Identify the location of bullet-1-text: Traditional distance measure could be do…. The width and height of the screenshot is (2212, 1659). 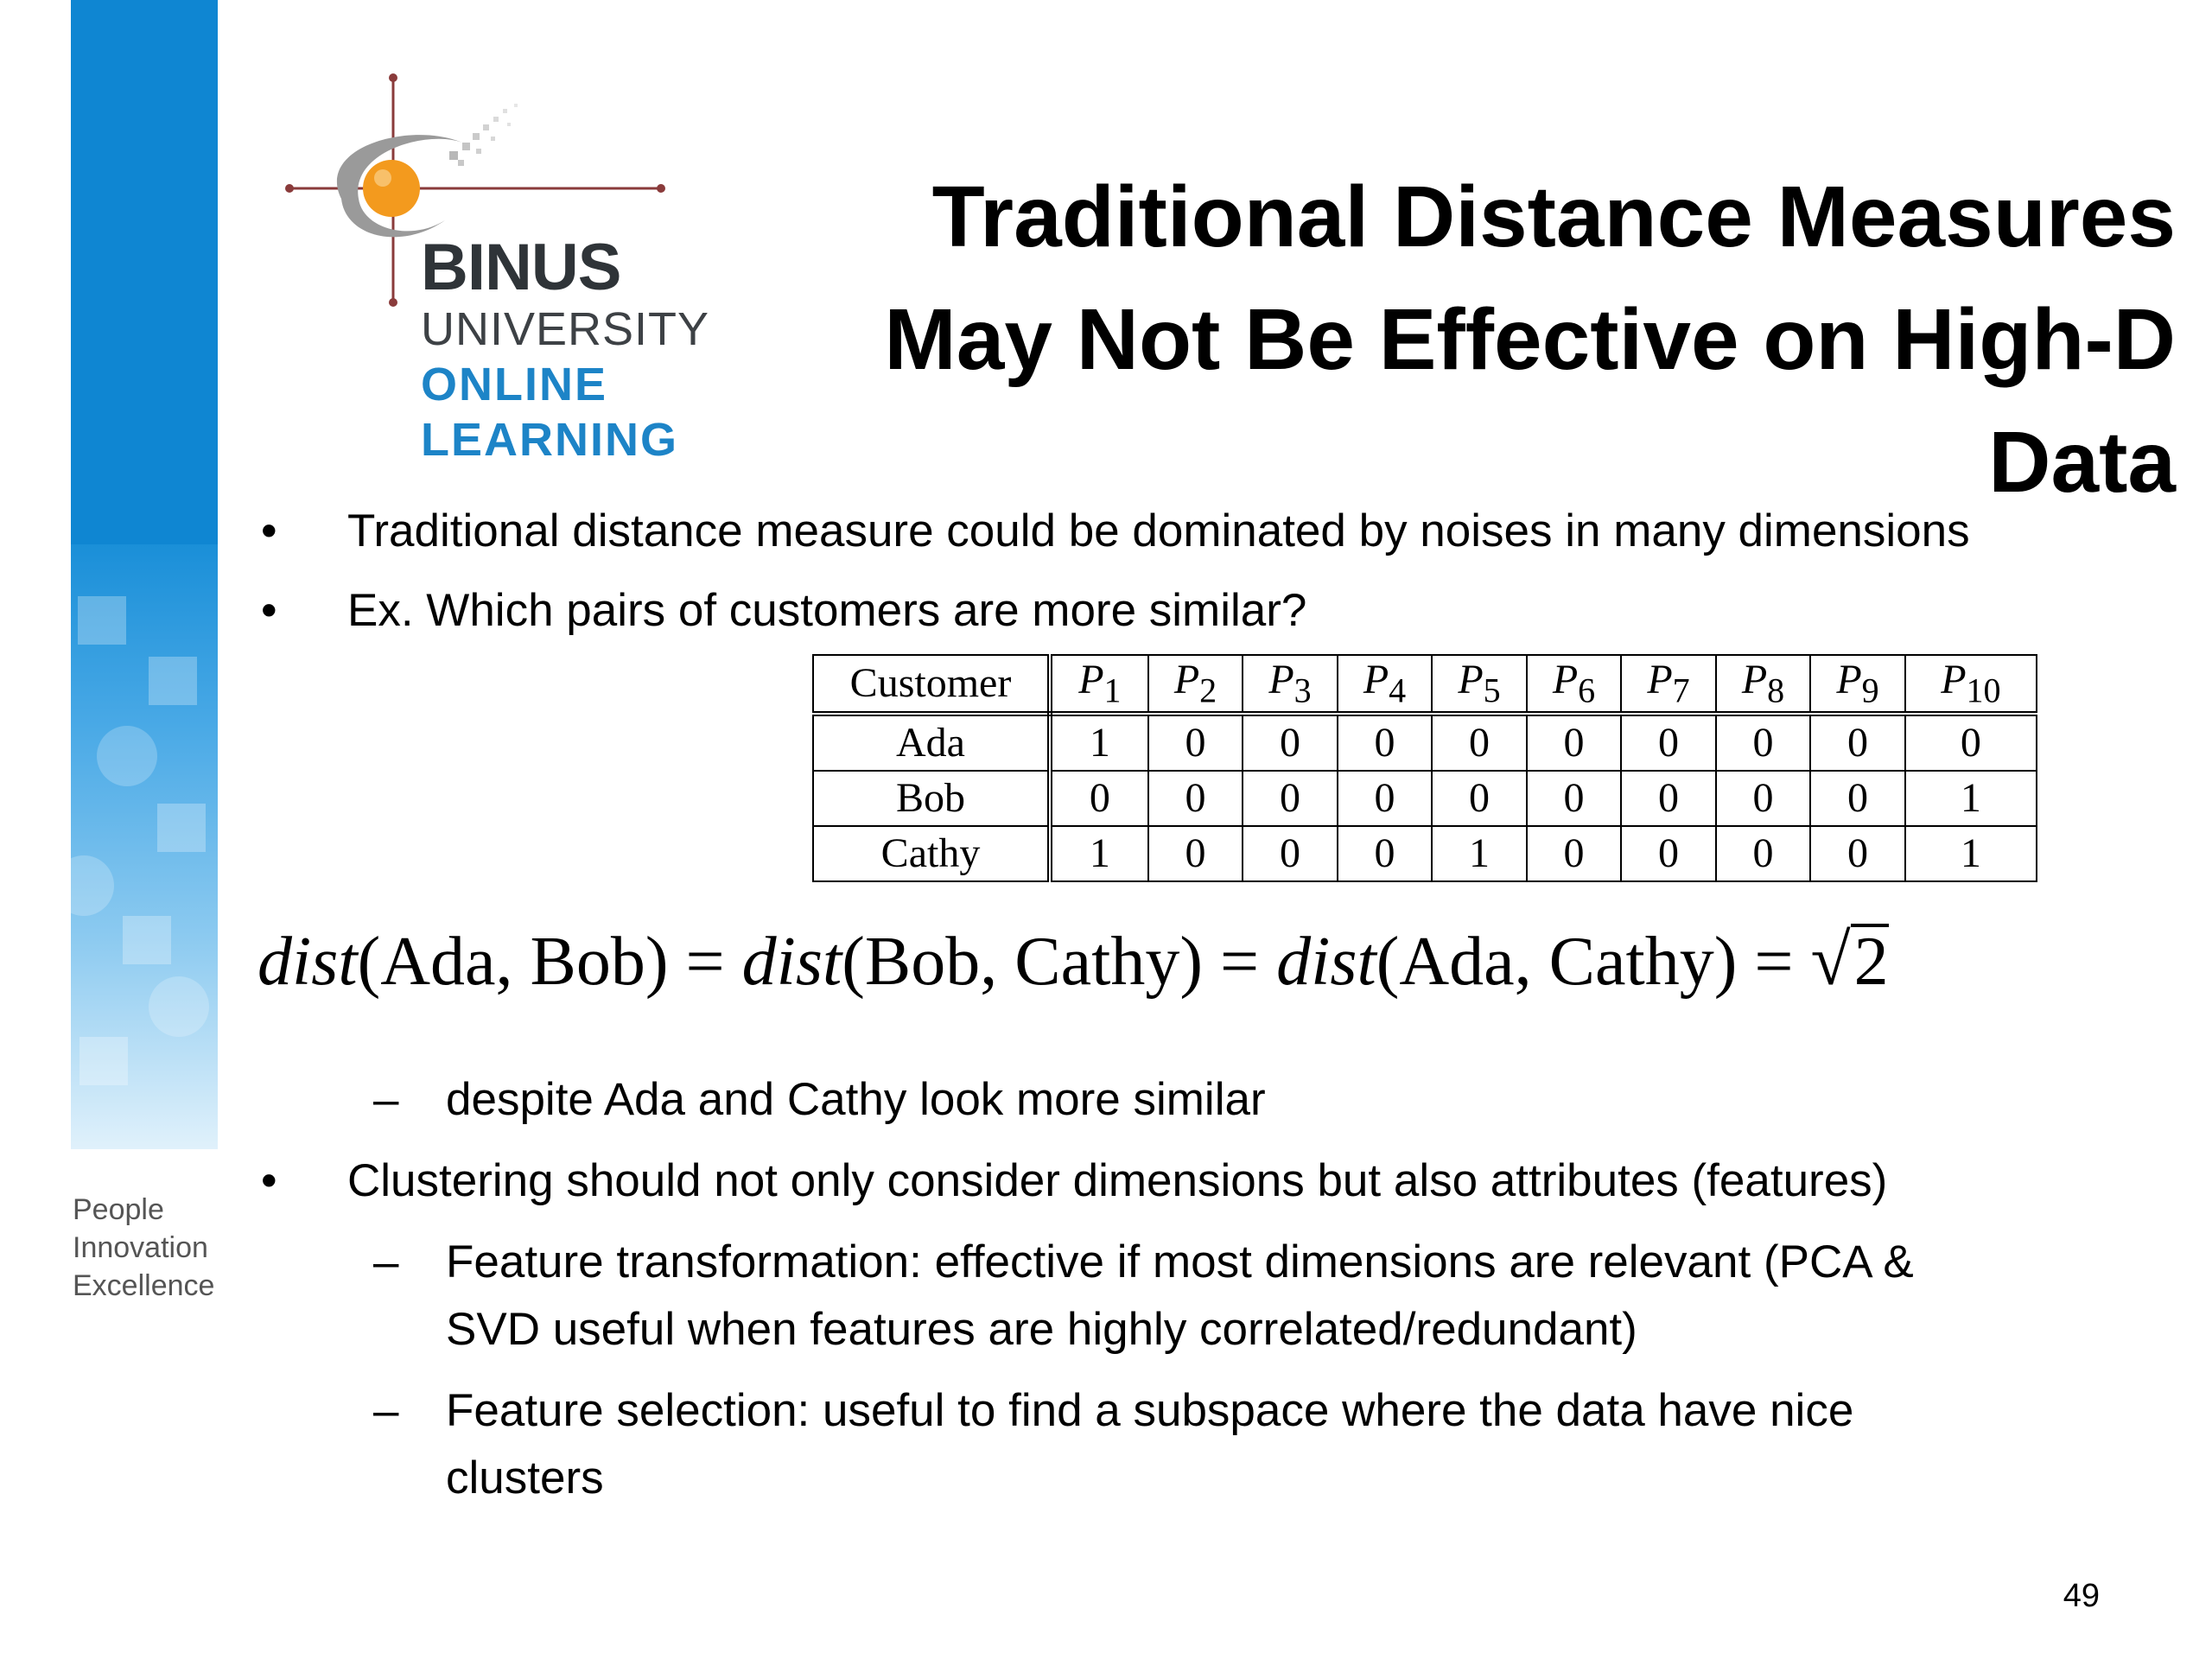
(1158, 530).